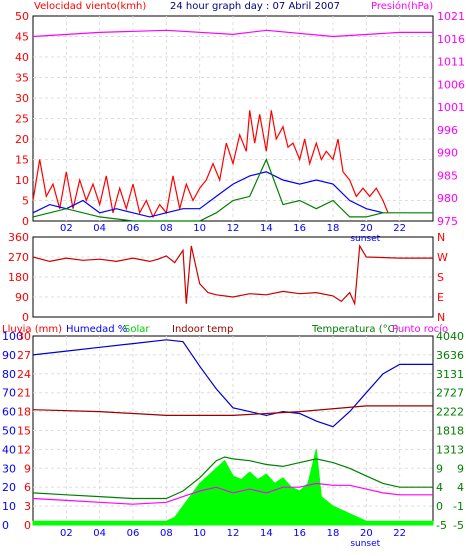  Describe the element at coordinates (22, 78) in the screenshot. I see `wind-tick-label: 35` at that location.